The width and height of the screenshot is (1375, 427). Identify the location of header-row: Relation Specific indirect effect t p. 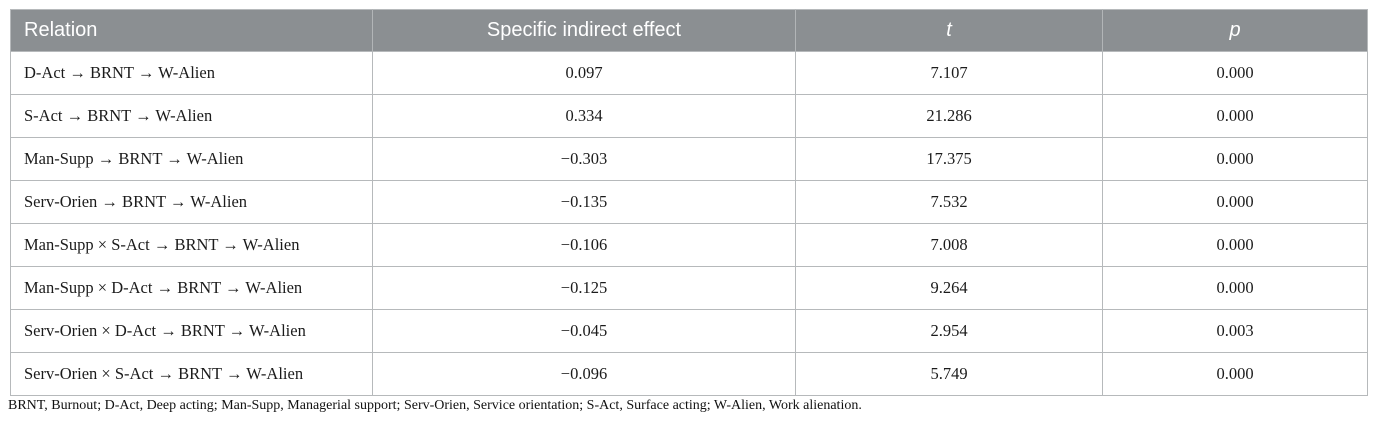
(689, 30).